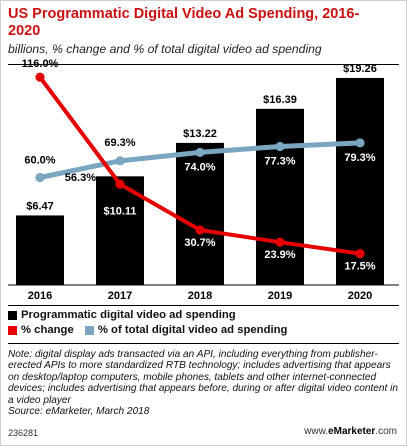 Image resolution: width=407 pixels, height=446 pixels. I want to click on x-tick-label-2017: 2017, so click(120, 296).